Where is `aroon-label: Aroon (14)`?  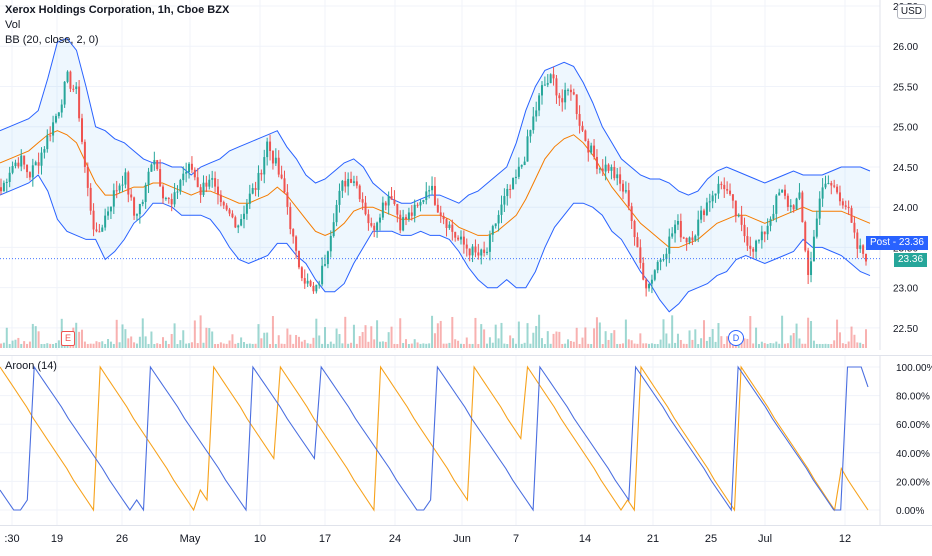
aroon-label: Aroon (14) is located at coordinates (31, 366).